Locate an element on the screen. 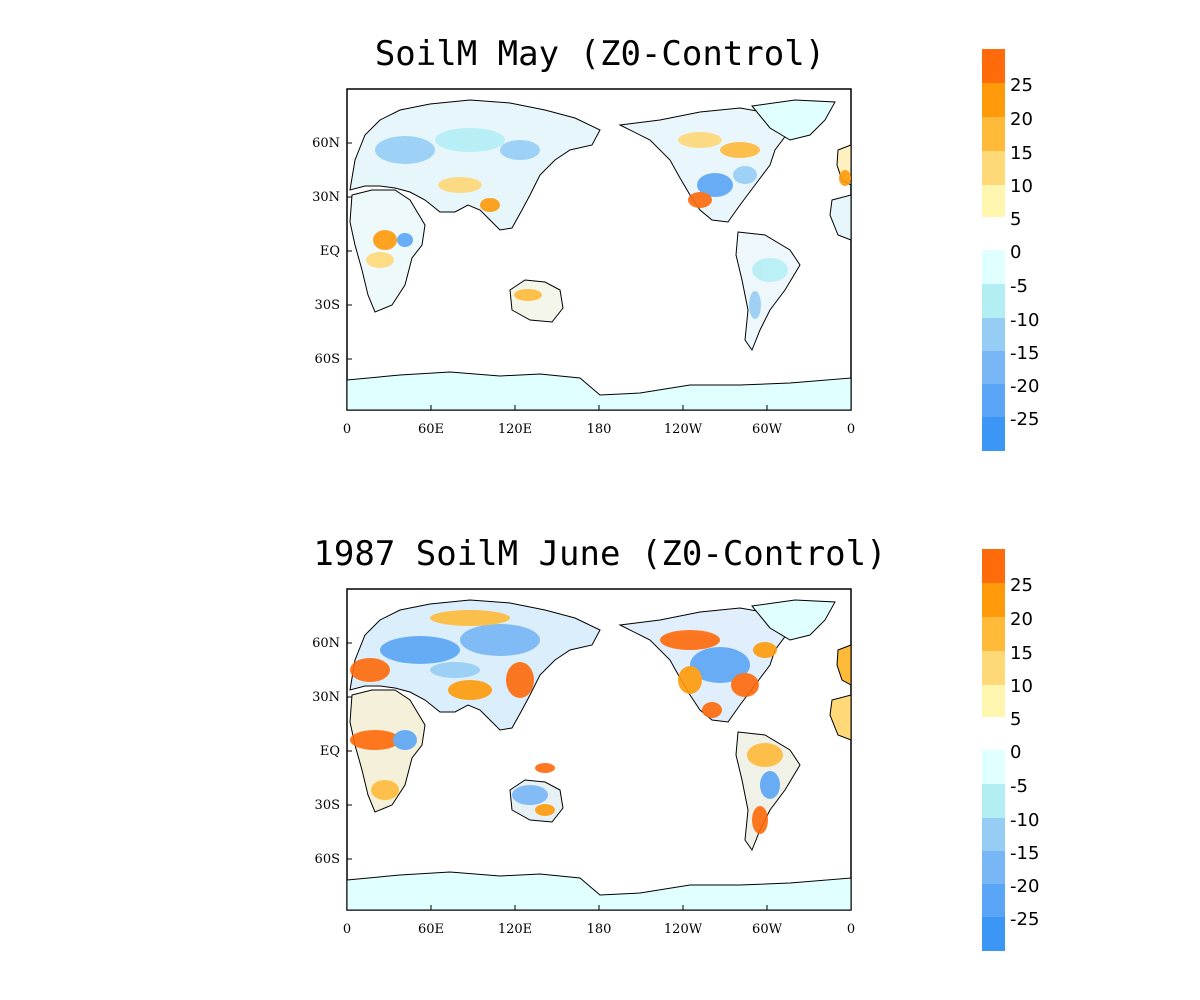 The width and height of the screenshot is (1200, 1000). land-layer is located at coordinates (599, 255).